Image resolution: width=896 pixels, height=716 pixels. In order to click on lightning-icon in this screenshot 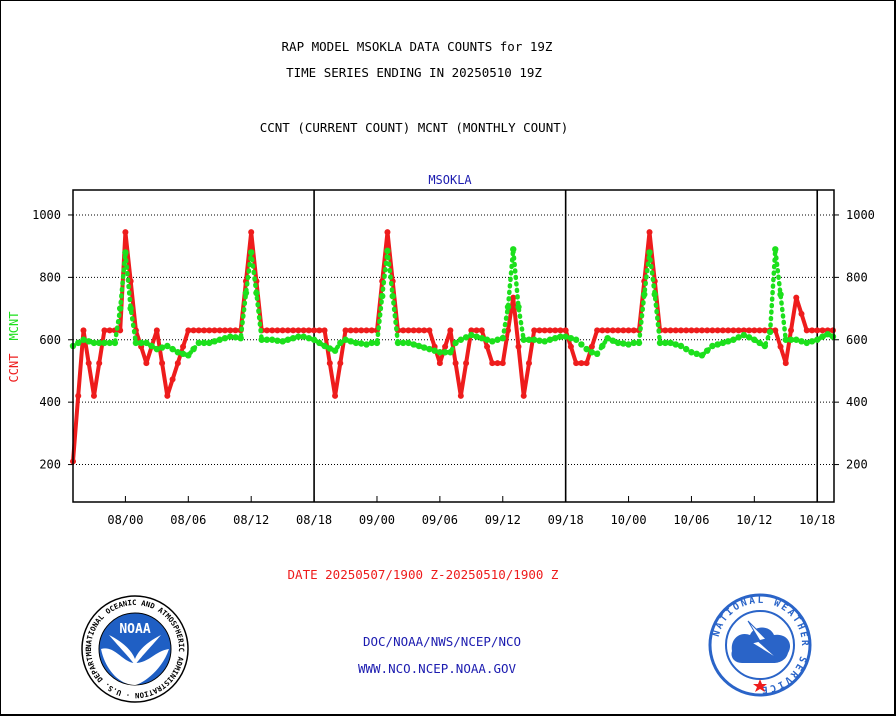, I will do `click(763, 640)`.